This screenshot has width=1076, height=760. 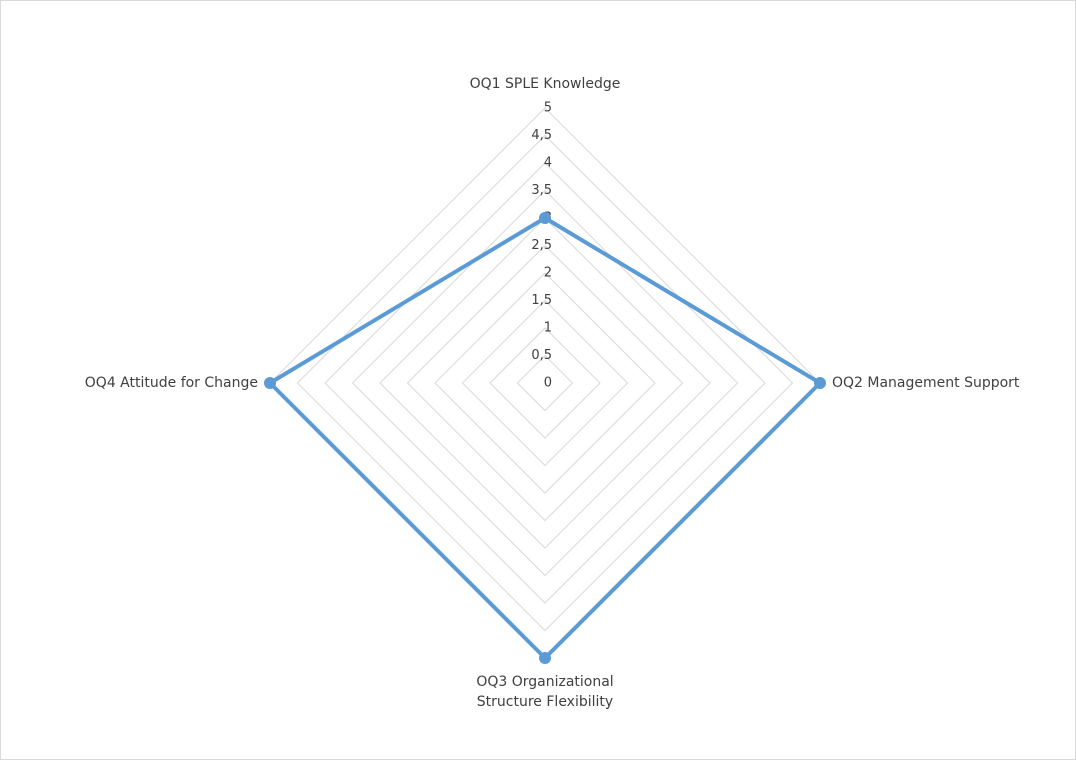 I want to click on category-label: OQ2 Management Support, so click(x=926, y=383).